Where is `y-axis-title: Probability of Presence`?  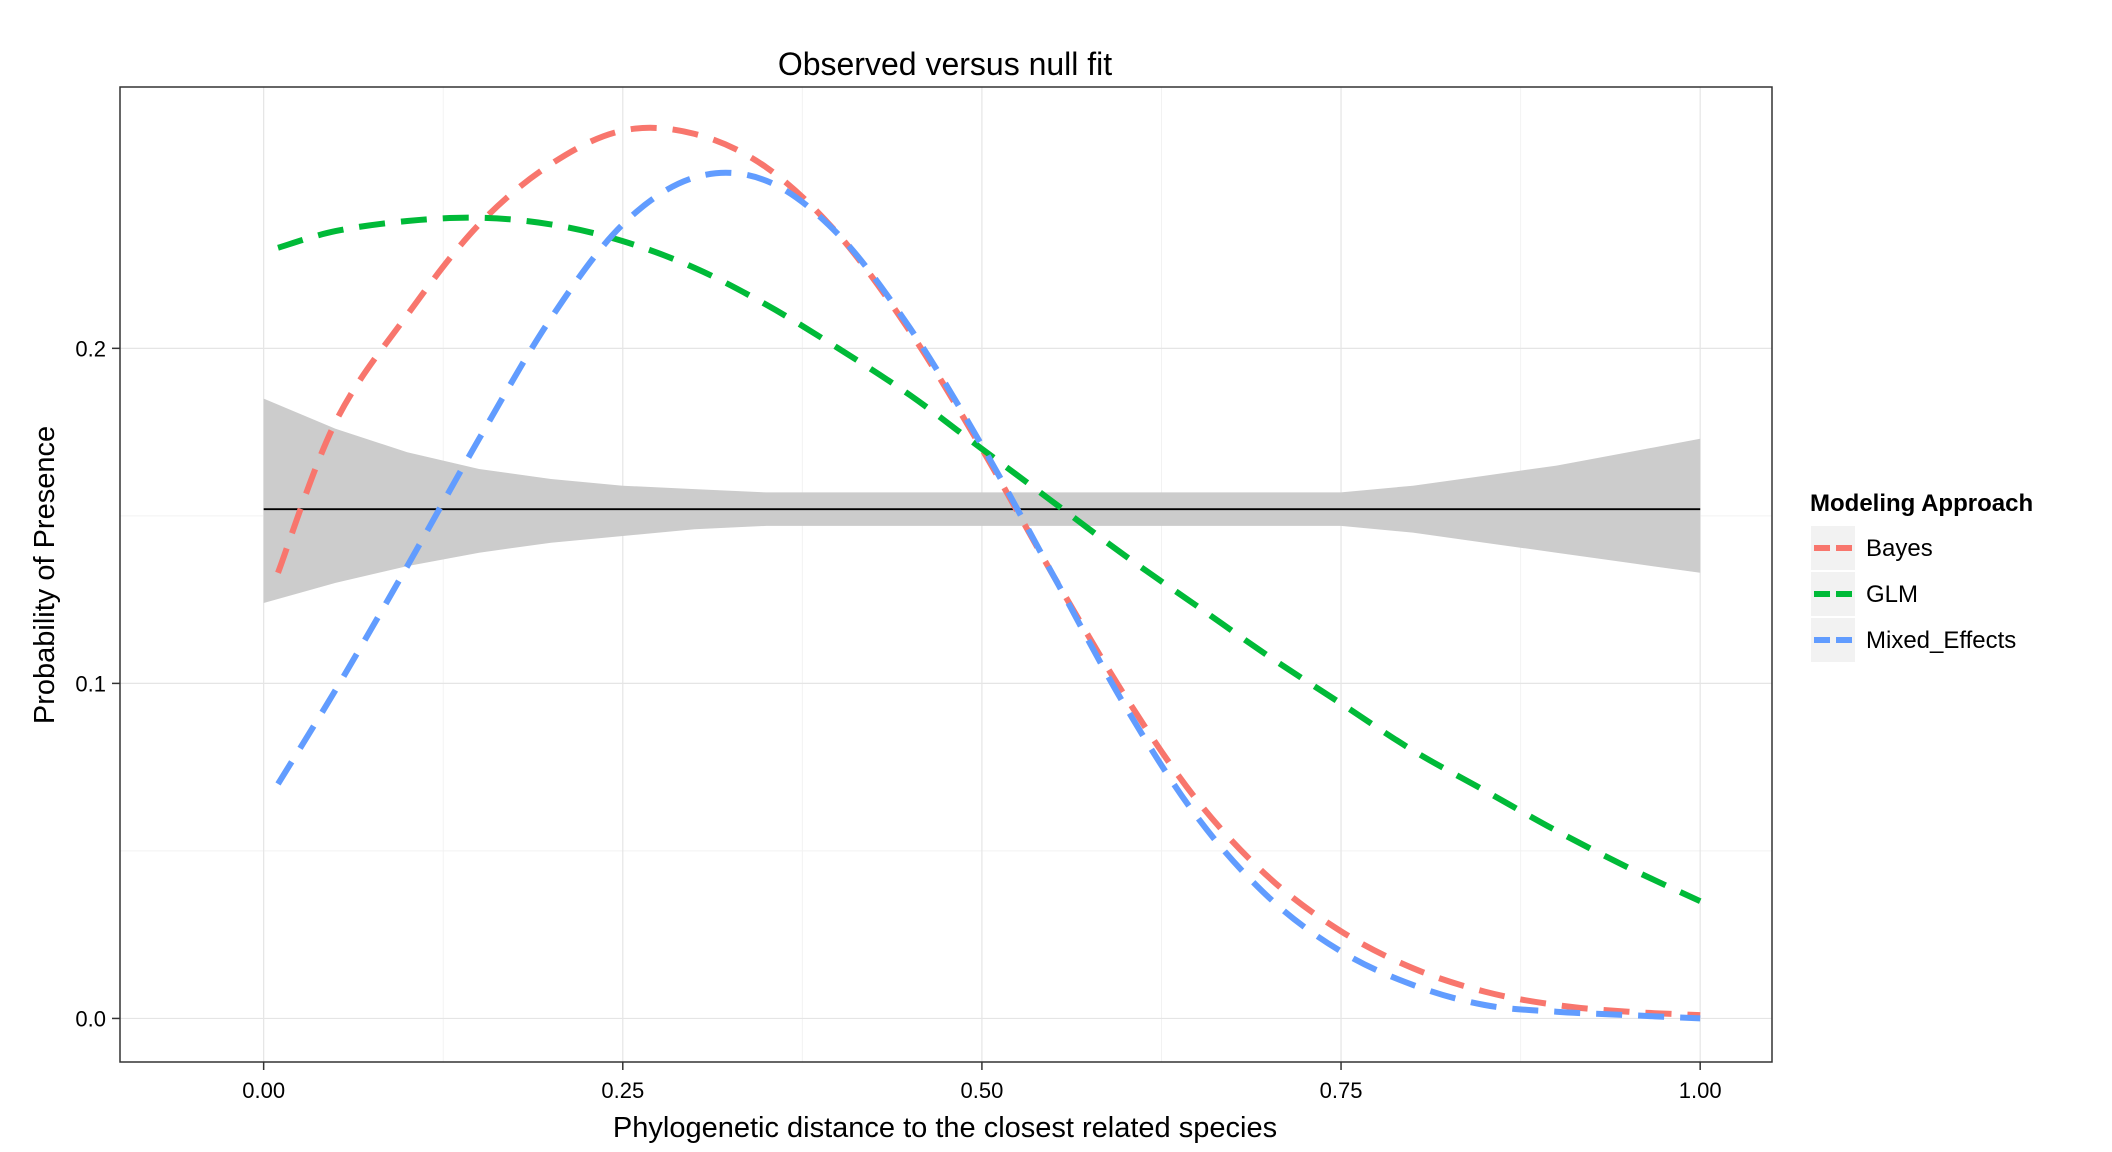
y-axis-title: Probability of Presence is located at coordinates (45, 575).